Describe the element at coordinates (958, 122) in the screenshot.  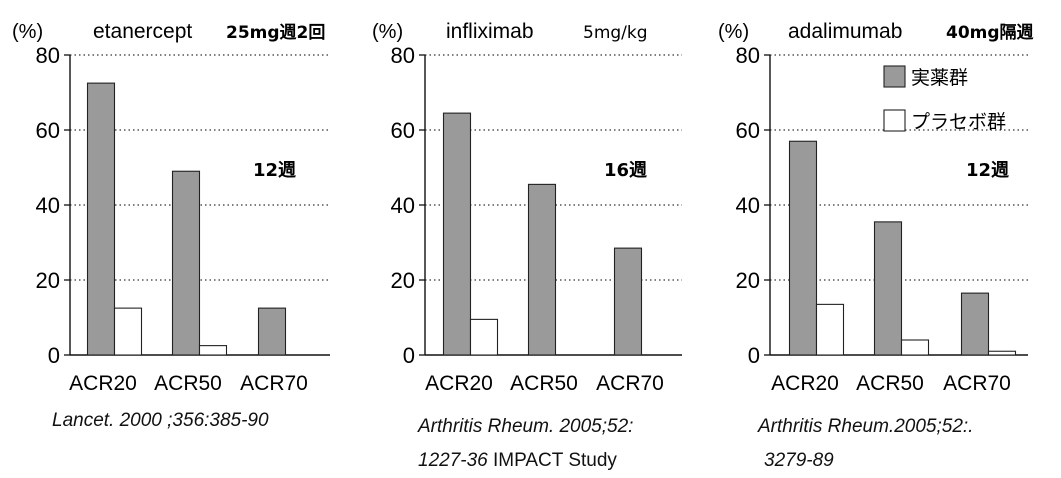
I see `legend-label-placebo: プラセボ群` at that location.